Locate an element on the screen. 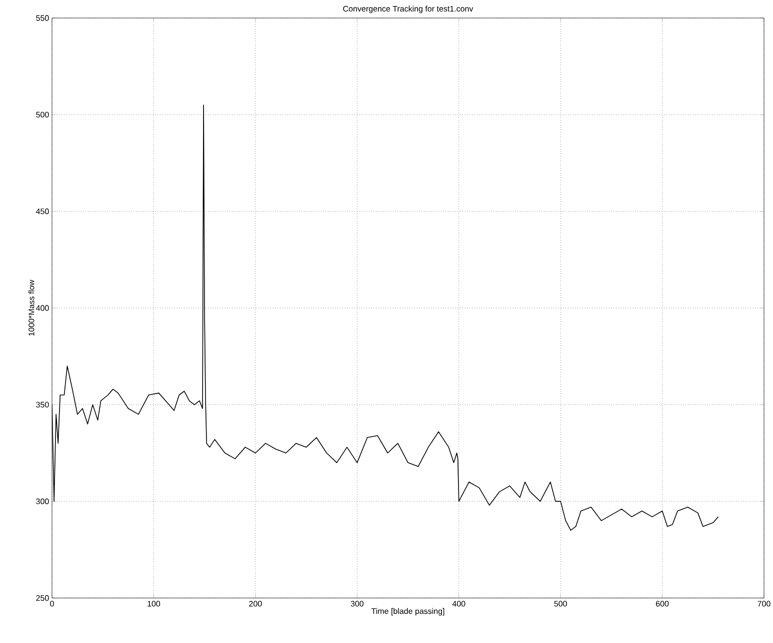 The height and width of the screenshot is (643, 773). chart-title: Convergence Tracking for test1.conv is located at coordinates (408, 10).